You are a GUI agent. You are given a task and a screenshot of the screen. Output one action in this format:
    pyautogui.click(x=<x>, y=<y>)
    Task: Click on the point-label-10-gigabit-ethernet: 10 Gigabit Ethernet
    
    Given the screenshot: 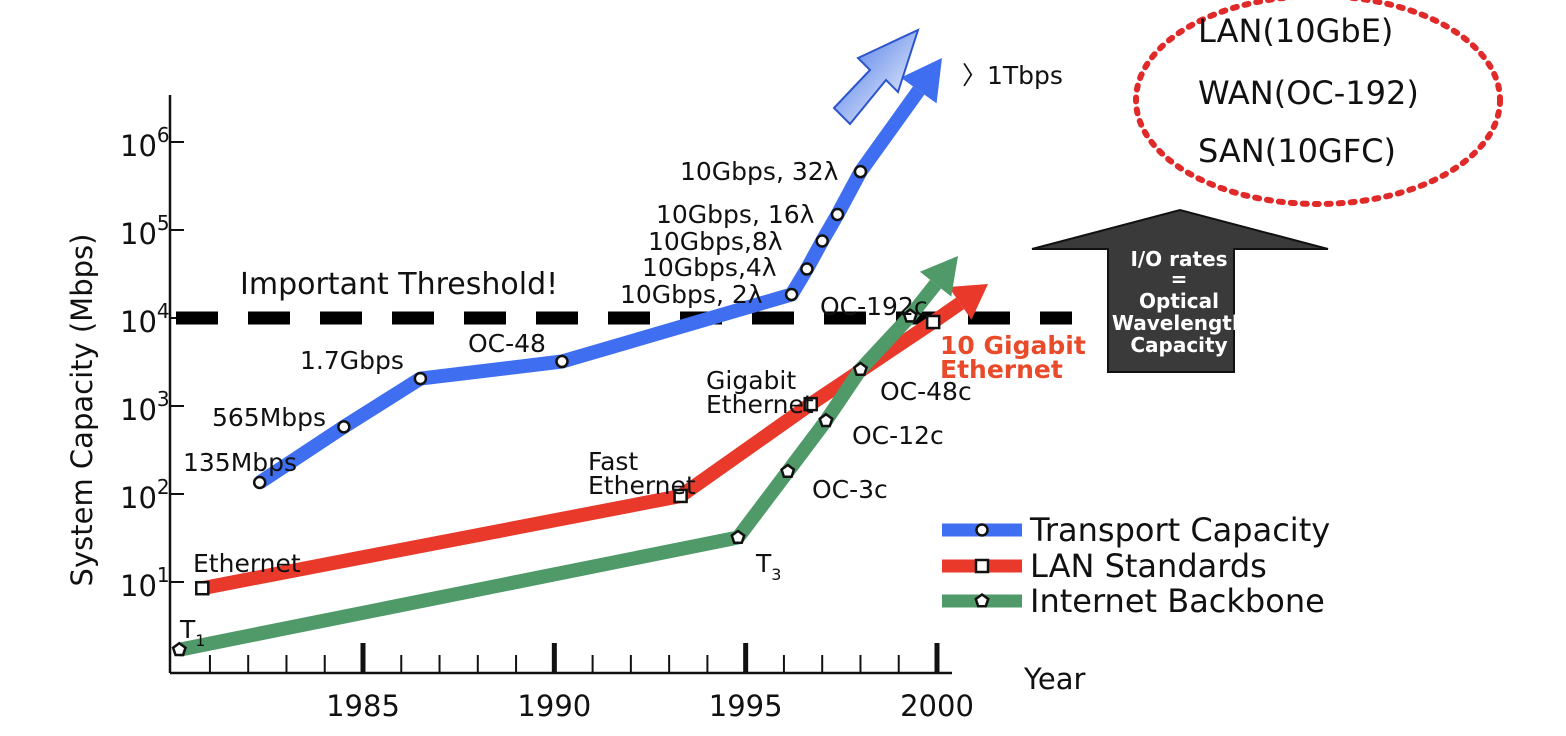 What is the action you would take?
    pyautogui.click(x=1013, y=357)
    